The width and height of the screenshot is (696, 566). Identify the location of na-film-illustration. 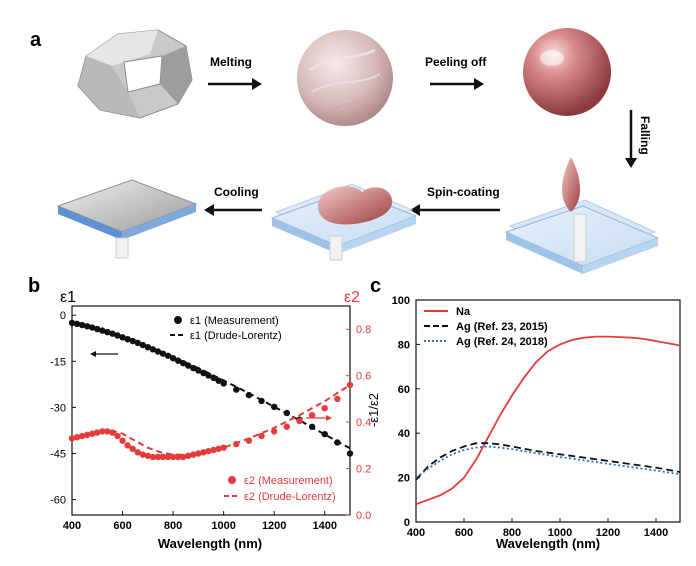
(127, 219).